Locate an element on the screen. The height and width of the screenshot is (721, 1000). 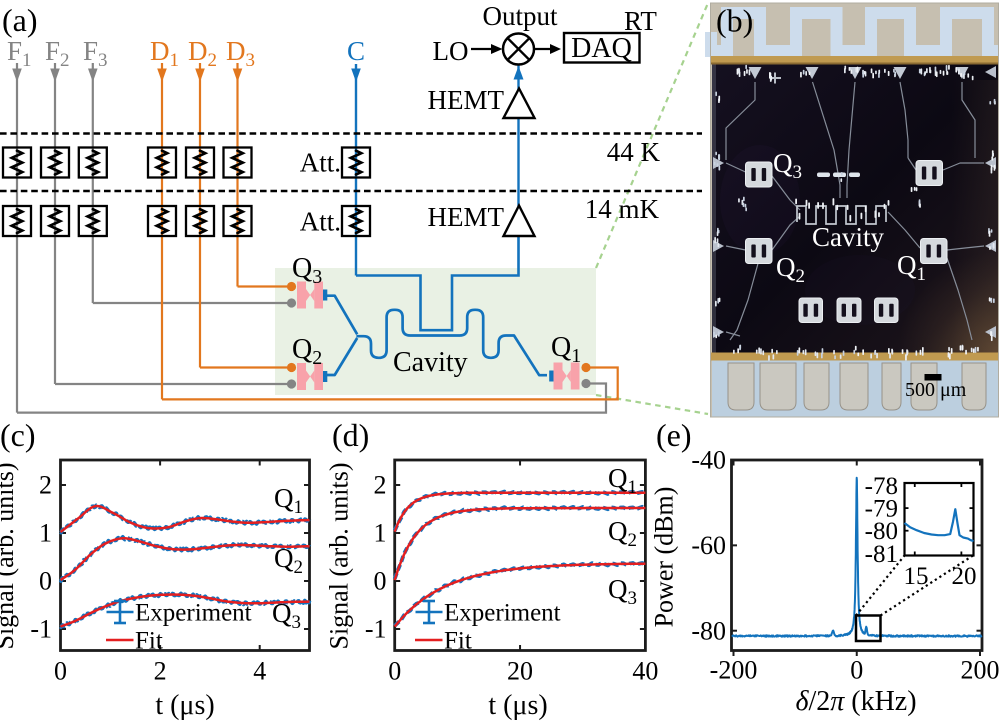
svg-text: -79 is located at coordinates (881, 509).